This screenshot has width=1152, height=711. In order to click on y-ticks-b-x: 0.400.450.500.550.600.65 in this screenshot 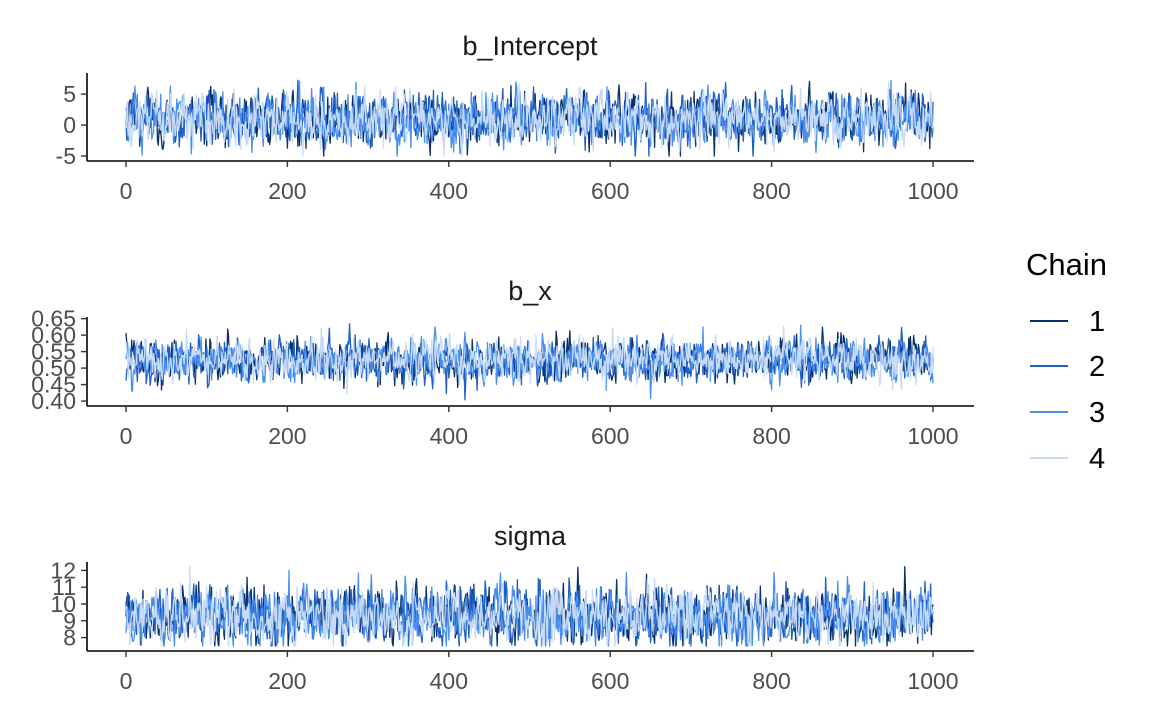, I will do `click(59, 360)`.